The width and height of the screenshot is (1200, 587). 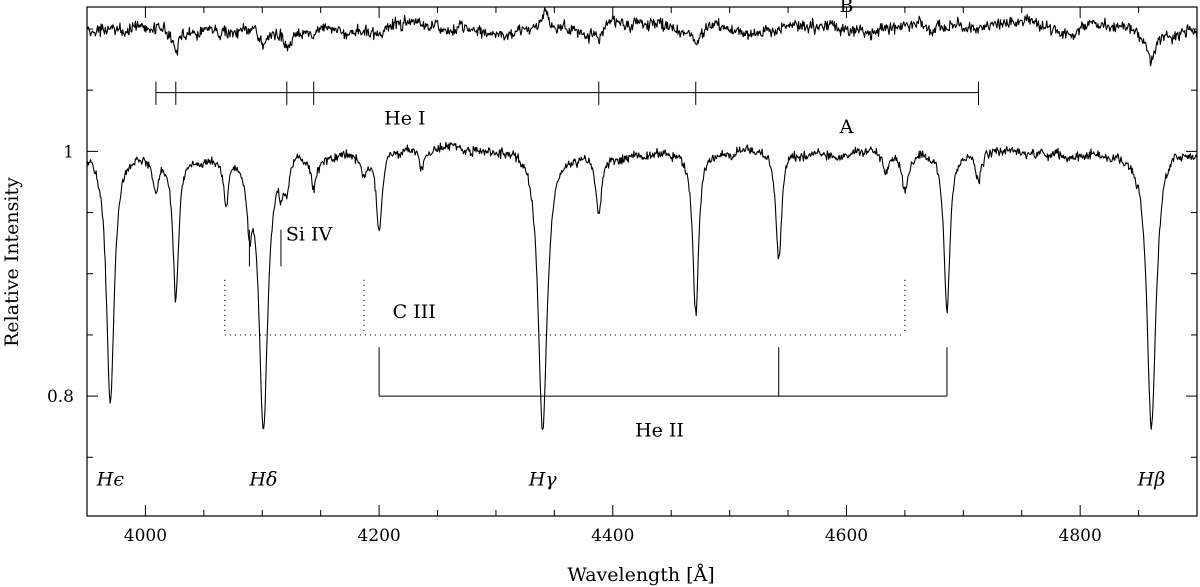 I want to click on balmer-label: Hβ, so click(x=1151, y=479).